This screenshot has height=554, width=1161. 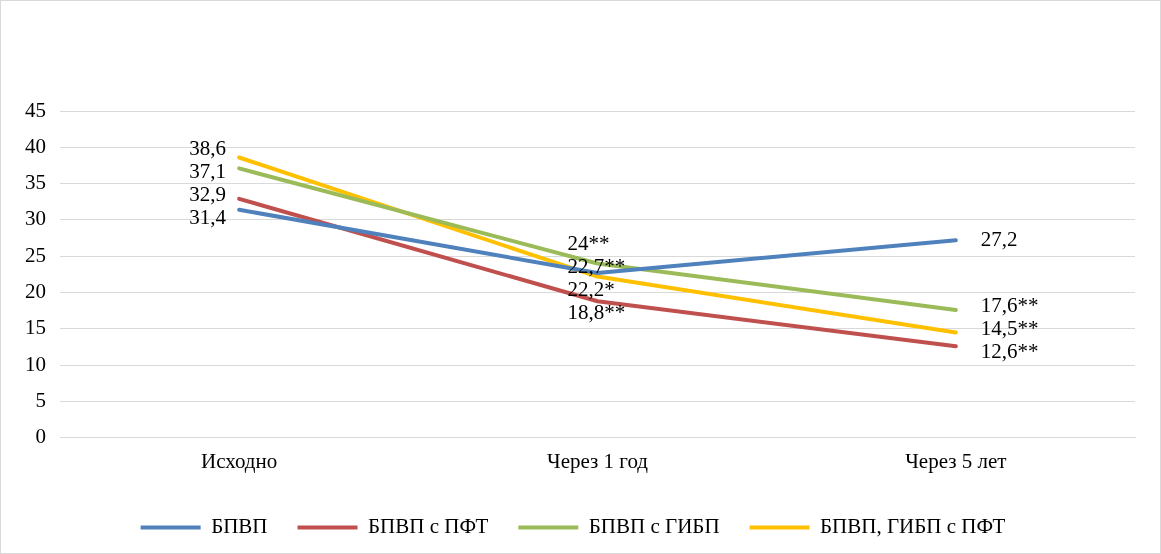 What do you see at coordinates (597, 460) in the screenshot?
I see `x-tick-label: Через 1 год` at bounding box center [597, 460].